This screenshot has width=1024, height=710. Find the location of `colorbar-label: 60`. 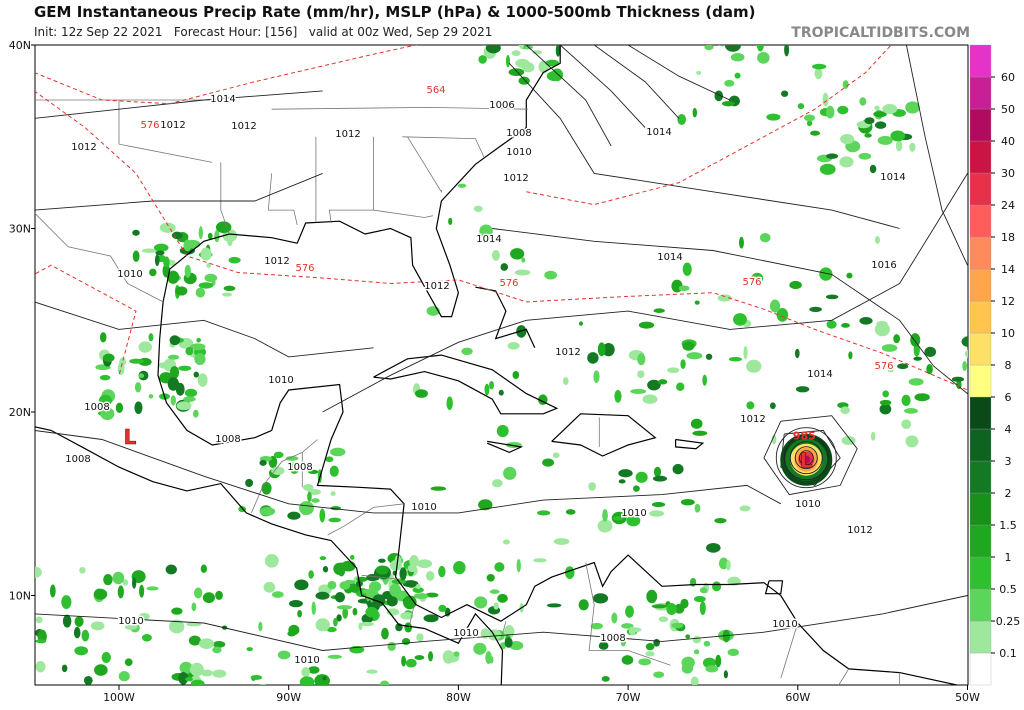

colorbar-label: 60 is located at coordinates (1008, 77).